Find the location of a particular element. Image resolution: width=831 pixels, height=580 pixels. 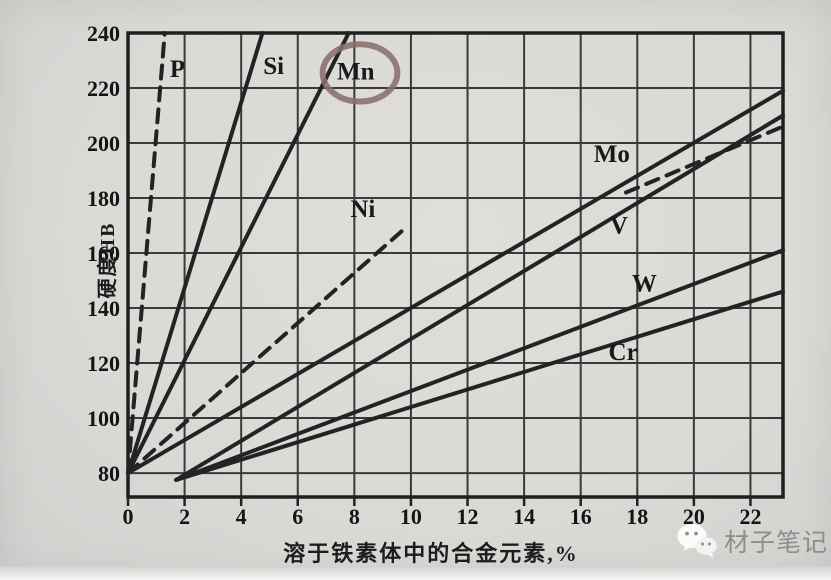

y-tick-label: 120 is located at coordinates (103, 363).